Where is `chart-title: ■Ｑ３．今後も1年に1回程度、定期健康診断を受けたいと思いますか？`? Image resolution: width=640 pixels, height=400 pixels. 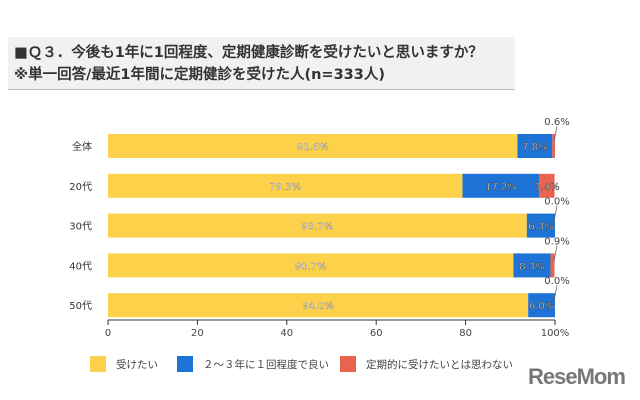 chart-title: ■Ｑ３．今後も1年に1回程度、定期健康診断を受けたいと思いますか？ is located at coordinates (248, 53).